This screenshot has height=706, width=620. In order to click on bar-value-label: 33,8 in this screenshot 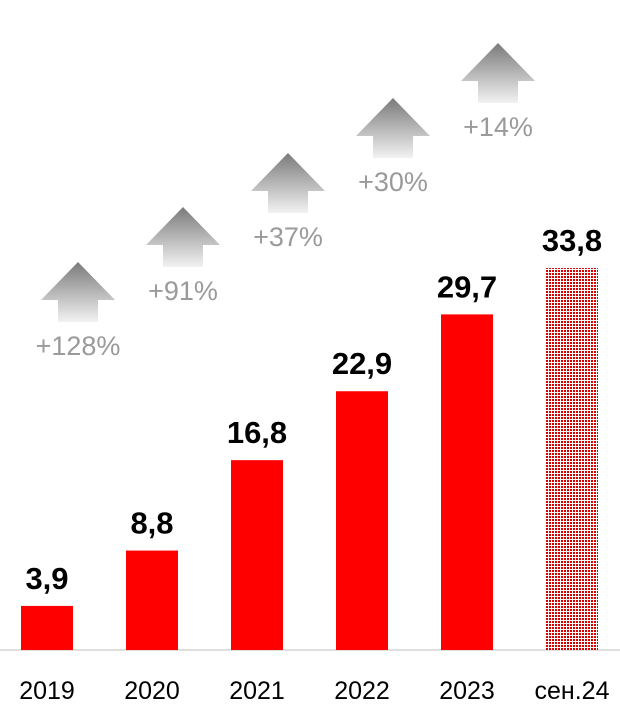, I will do `click(572, 240)`.